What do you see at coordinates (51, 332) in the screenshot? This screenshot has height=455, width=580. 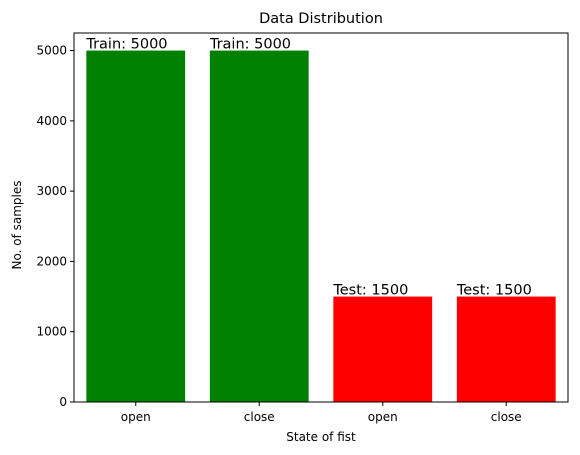 I see `y-tick-label: 1000` at bounding box center [51, 332].